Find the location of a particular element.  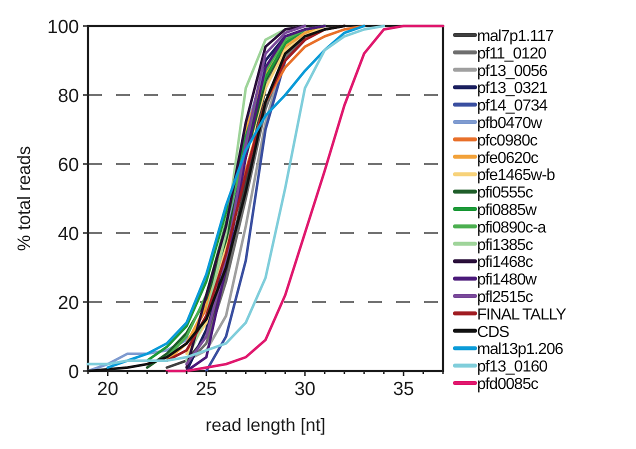

x-tick-label: 25 is located at coordinates (206, 389).